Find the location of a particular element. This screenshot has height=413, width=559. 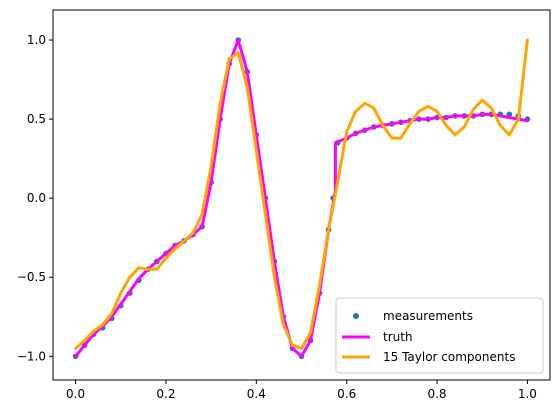

y-tick-label: 1.0 is located at coordinates (36, 40).